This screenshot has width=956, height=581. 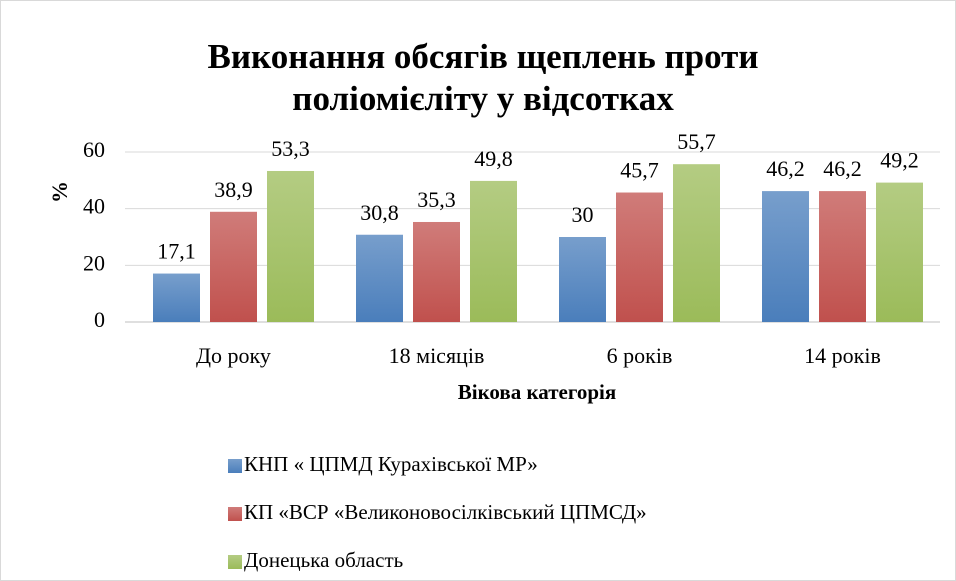 What do you see at coordinates (639, 170) in the screenshot?
I see `data-label: 45,7` at bounding box center [639, 170].